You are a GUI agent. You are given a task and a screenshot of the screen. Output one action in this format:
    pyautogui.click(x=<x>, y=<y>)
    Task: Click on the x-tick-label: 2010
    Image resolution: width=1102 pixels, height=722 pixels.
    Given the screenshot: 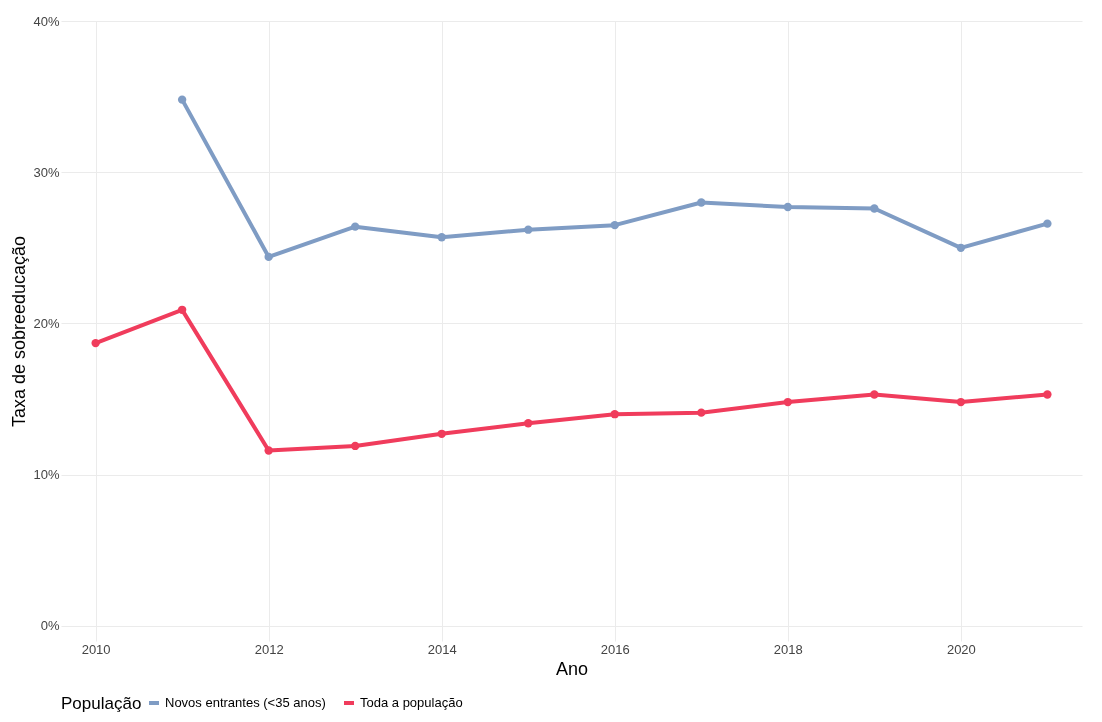 What is the action you would take?
    pyautogui.click(x=96, y=649)
    